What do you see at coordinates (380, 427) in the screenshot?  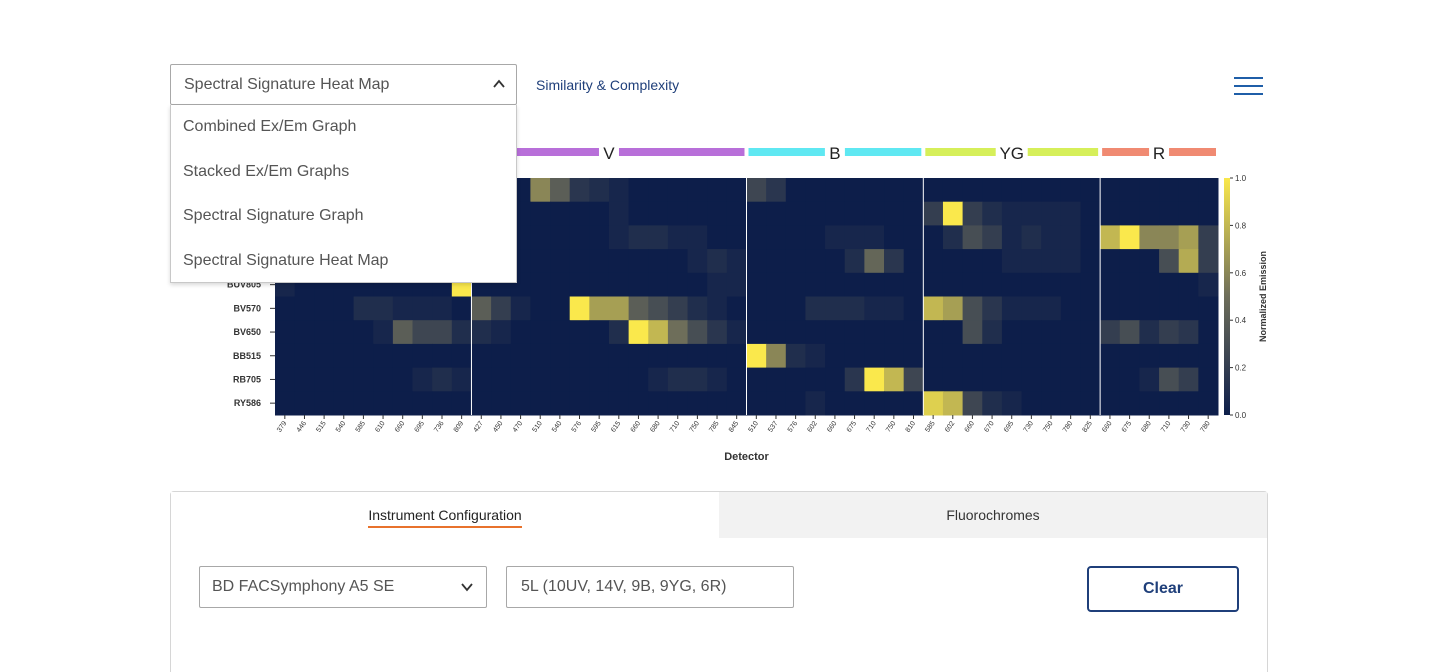 I see `detector-label: 610` at bounding box center [380, 427].